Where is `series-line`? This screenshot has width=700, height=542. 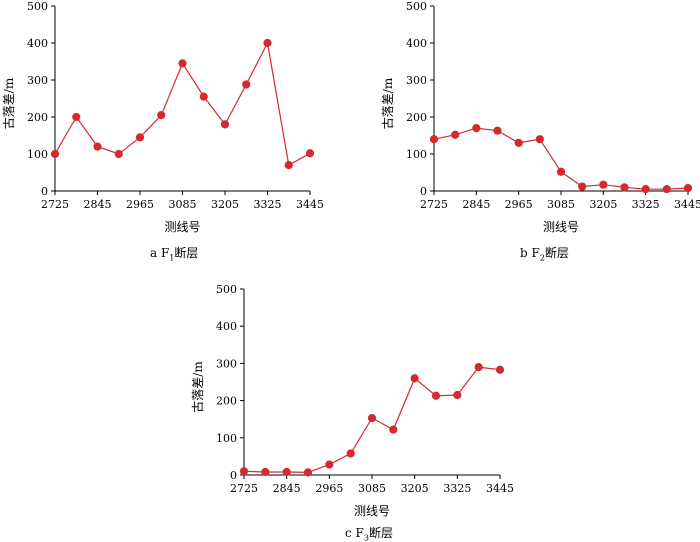 series-line is located at coordinates (561, 158).